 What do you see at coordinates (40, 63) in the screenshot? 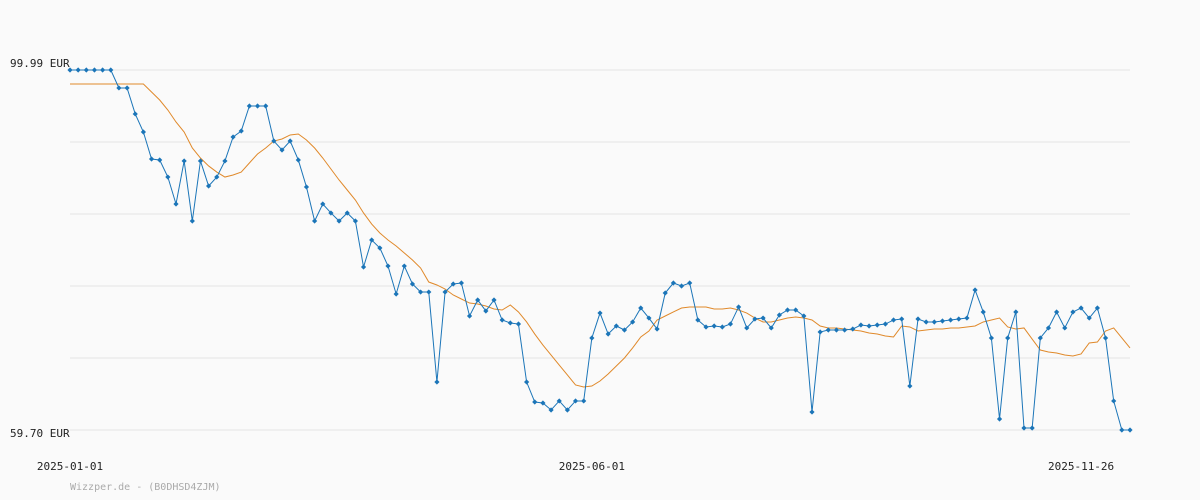
I see `y-tick-label: 99.99 EUR` at bounding box center [40, 63].